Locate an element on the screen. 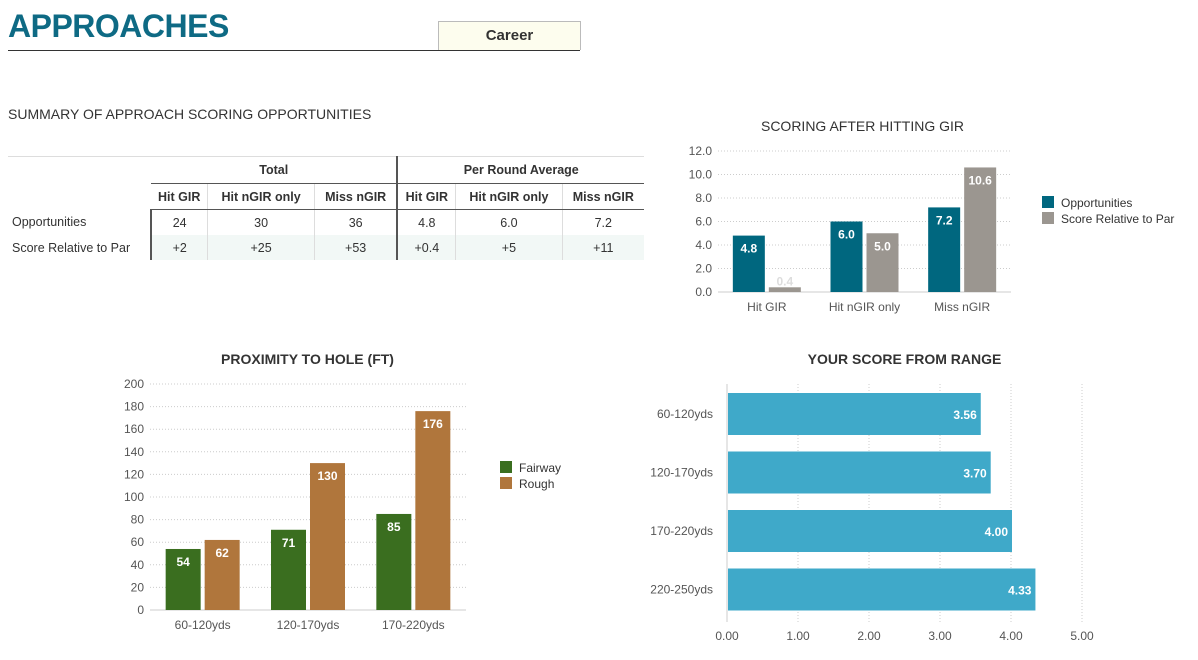 The image size is (1198, 660). cell: 4.8 is located at coordinates (426, 222).